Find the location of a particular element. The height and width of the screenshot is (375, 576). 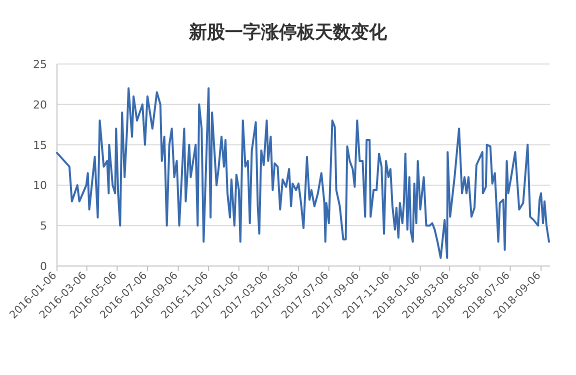

y-tick-label: 5 is located at coordinates (43, 226).